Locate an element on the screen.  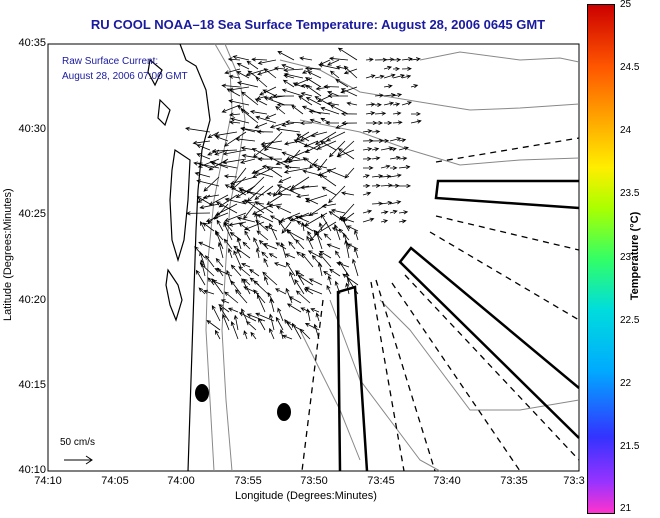
colorbar-tick: 22.5 is located at coordinates (630, 320).